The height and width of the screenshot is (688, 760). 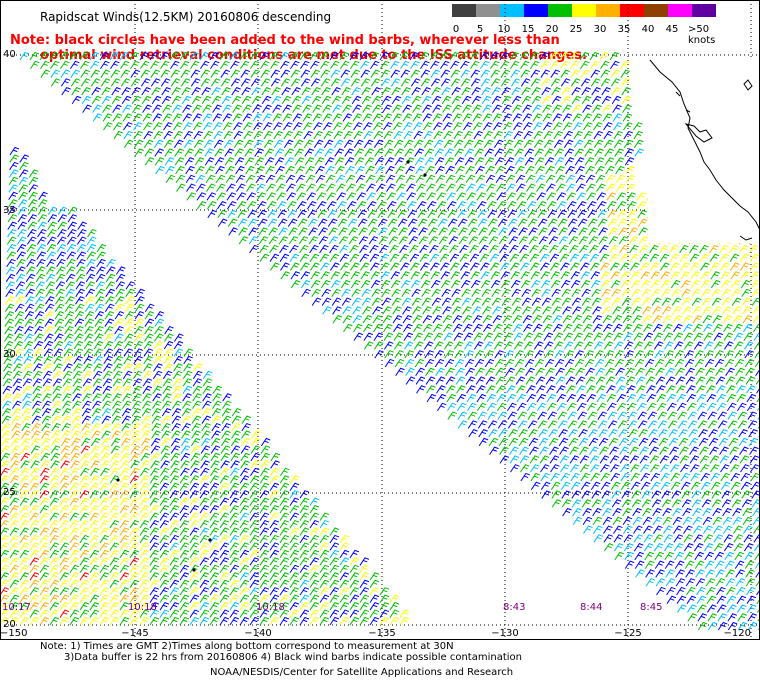 I want to click on contamination-marker, so click(x=425, y=175).